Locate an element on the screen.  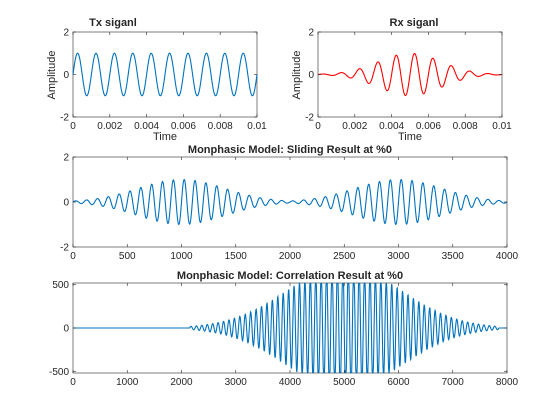
tx-xtick-label-5: 0.01 is located at coordinates (257, 126).